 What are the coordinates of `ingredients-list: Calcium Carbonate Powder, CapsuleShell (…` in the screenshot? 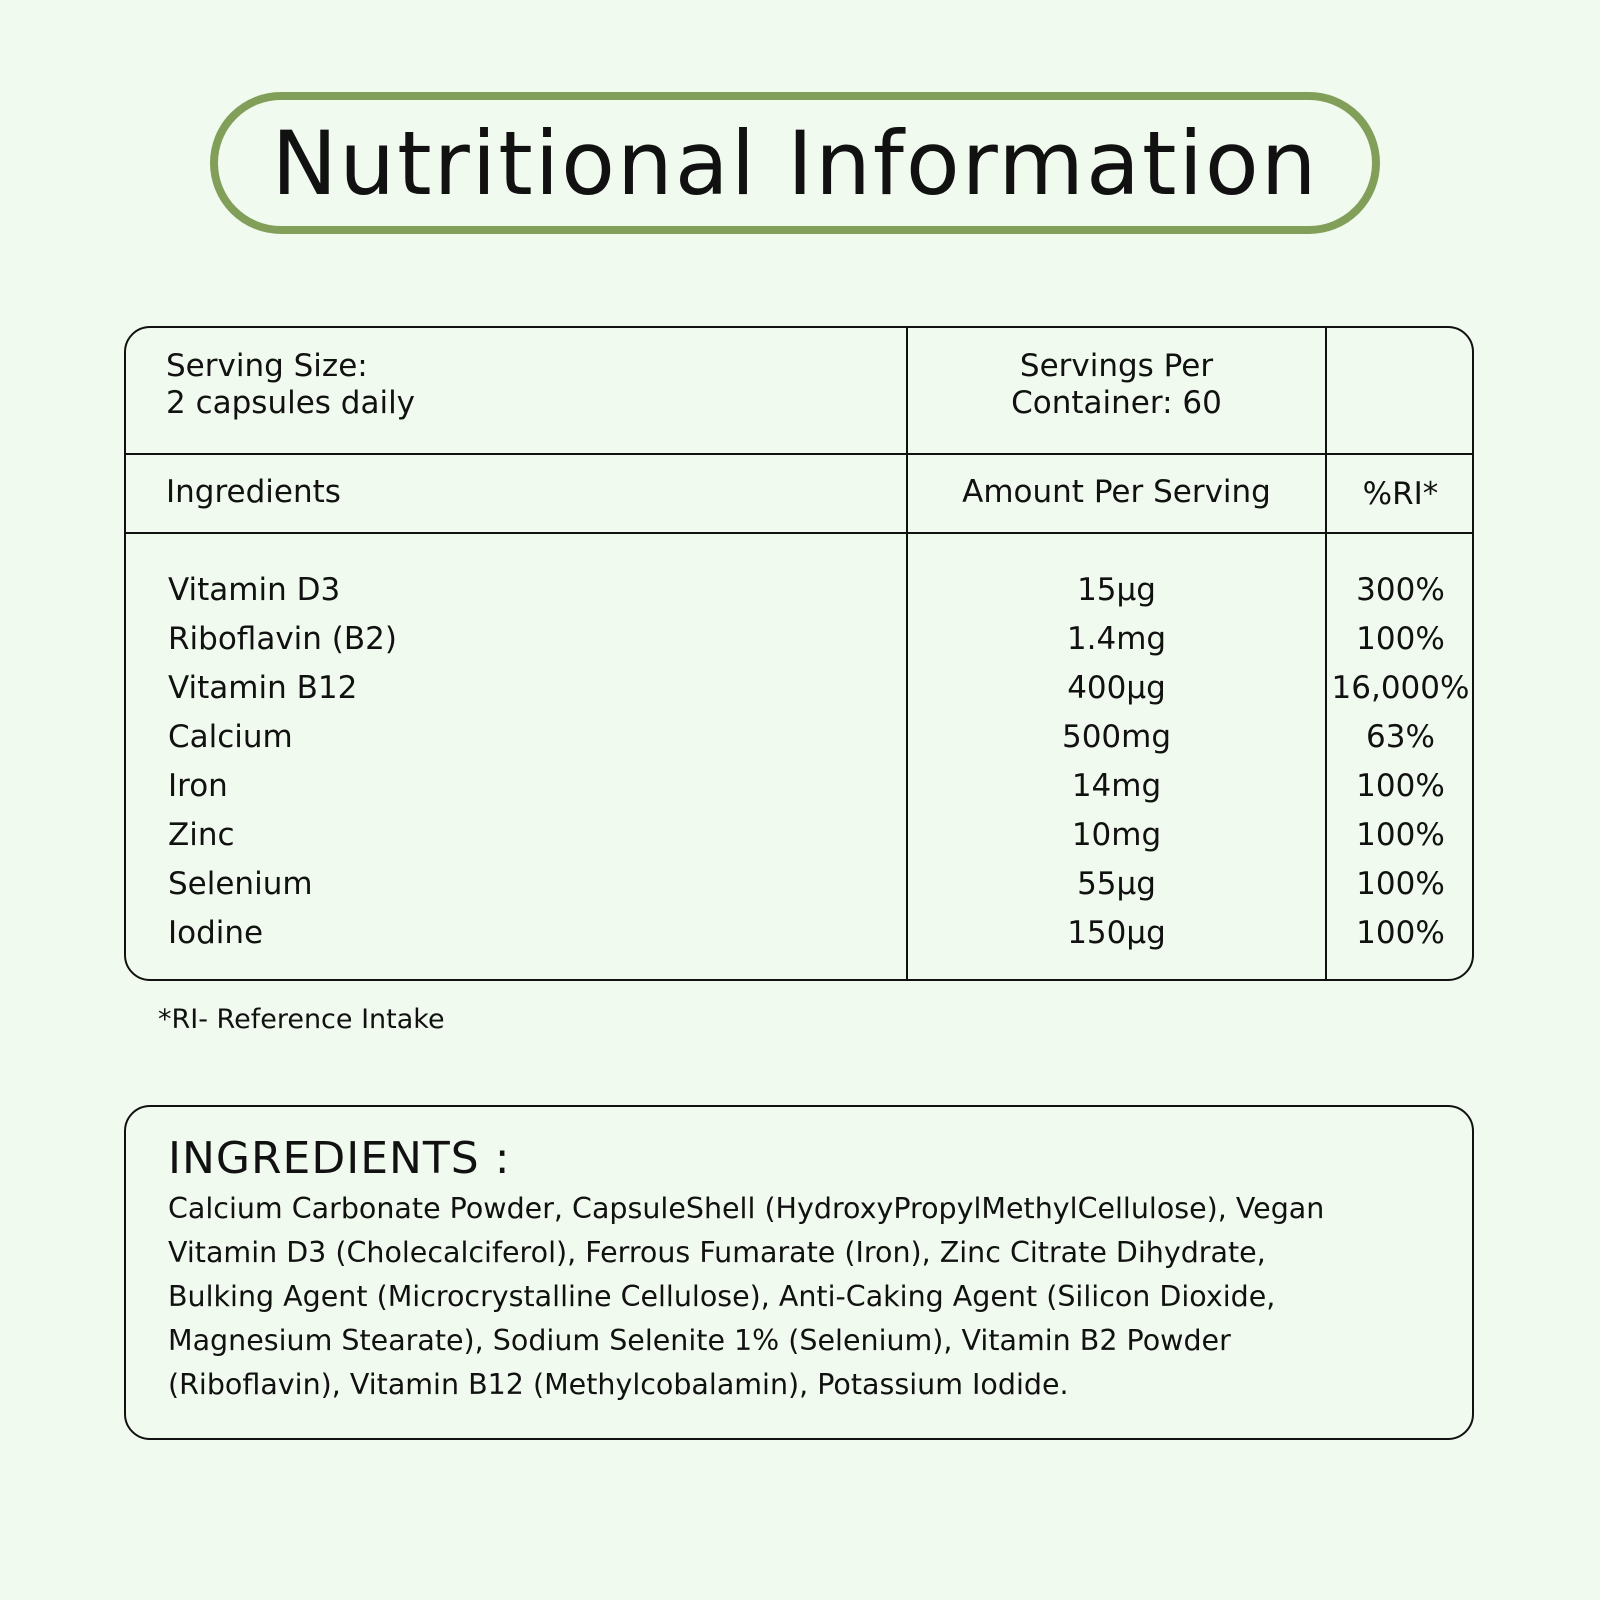 It's located at (800, 1297).